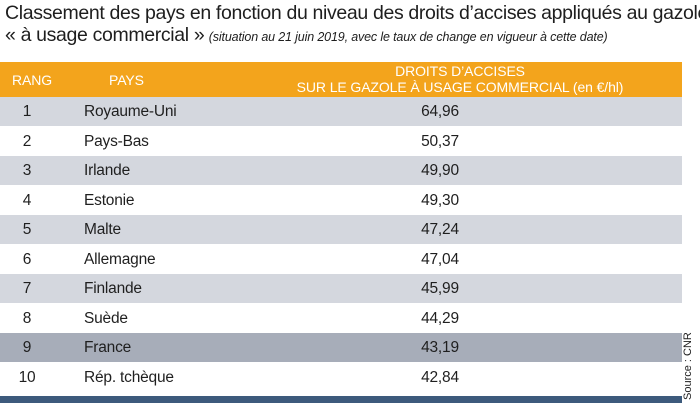  What do you see at coordinates (440, 347) in the screenshot?
I see `cell-valeur: 43,19` at bounding box center [440, 347].